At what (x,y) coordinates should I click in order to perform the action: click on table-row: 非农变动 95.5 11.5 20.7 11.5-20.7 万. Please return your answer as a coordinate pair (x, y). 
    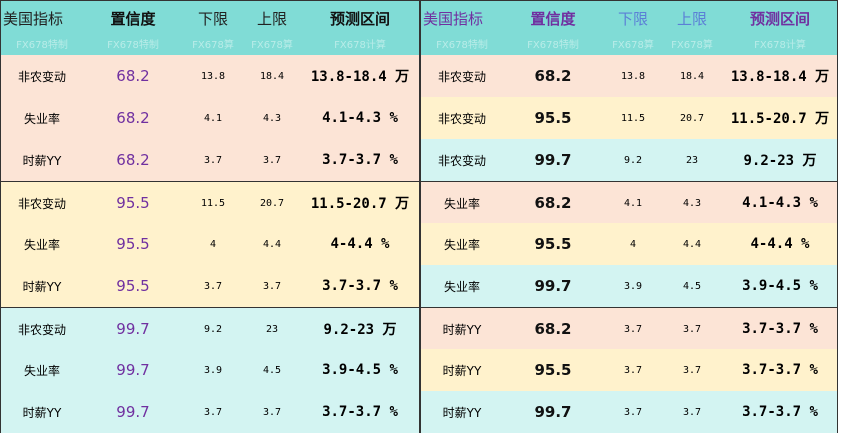
    Looking at the image, I should click on (210, 202).